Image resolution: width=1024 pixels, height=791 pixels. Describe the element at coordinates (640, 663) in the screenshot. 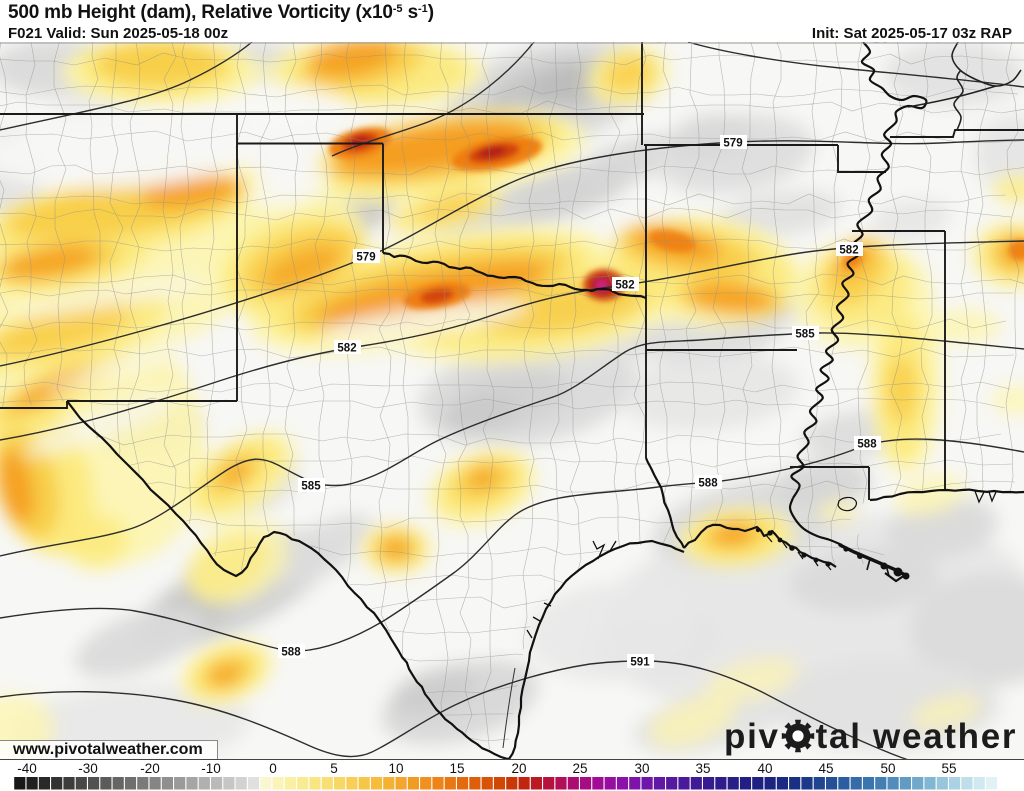

I see `svg-text: 591` at that location.